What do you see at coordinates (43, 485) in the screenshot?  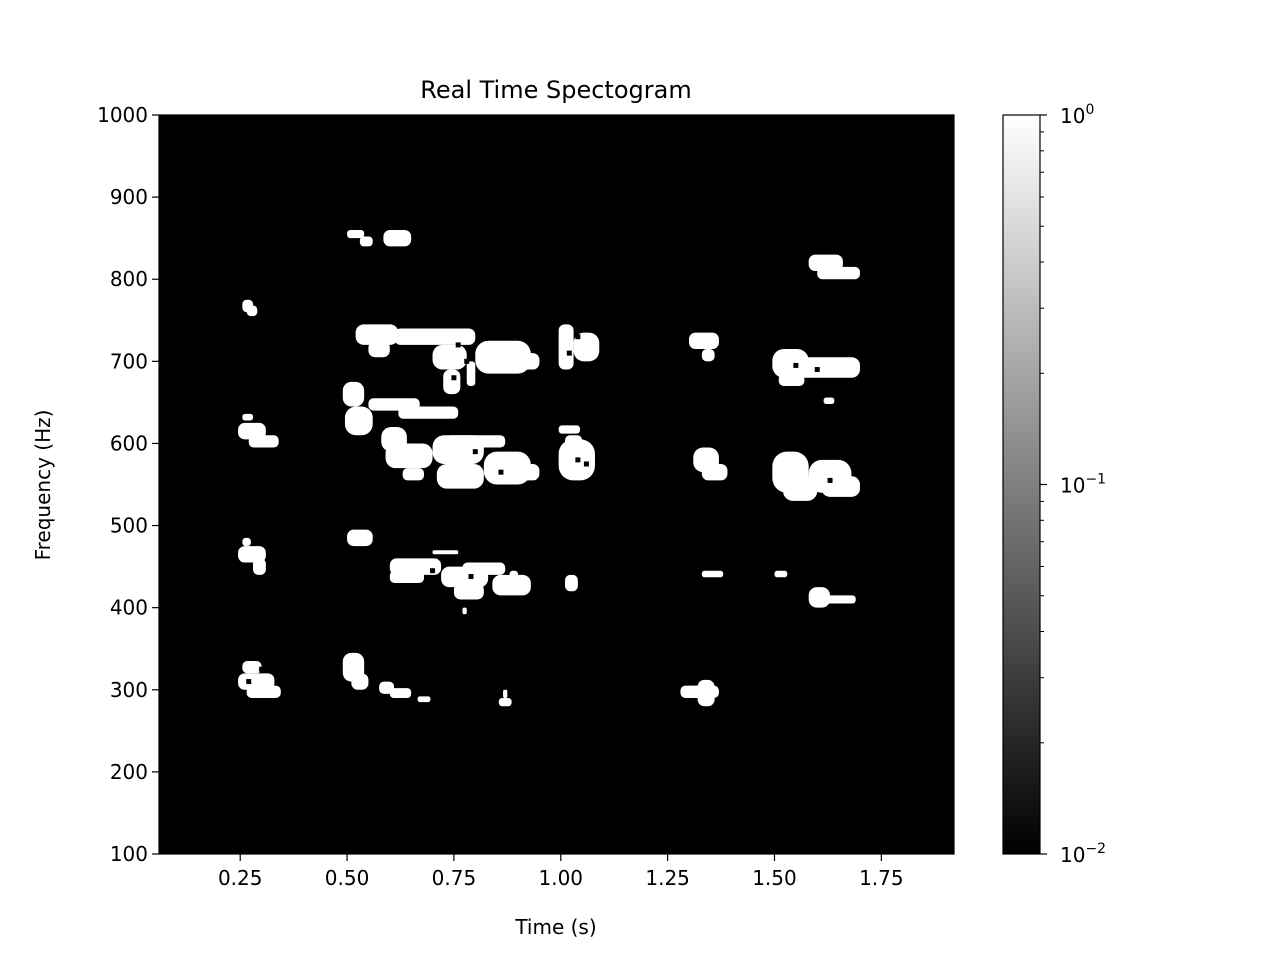 I see `y-axis-label: Frequency (Hz)` at bounding box center [43, 485].